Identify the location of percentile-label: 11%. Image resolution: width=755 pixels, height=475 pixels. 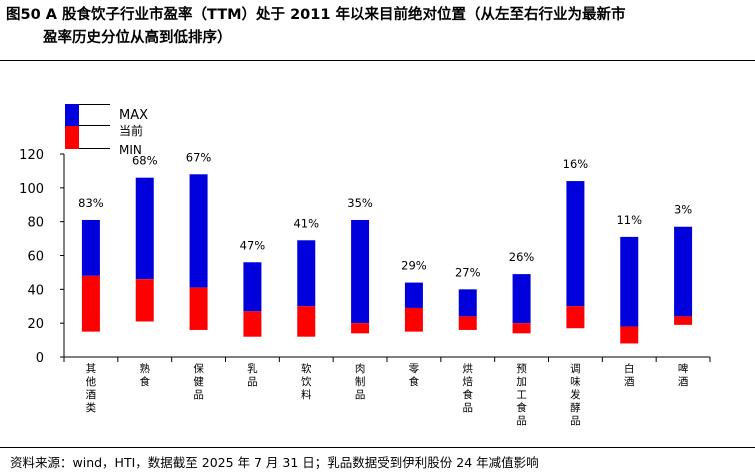
(629, 220).